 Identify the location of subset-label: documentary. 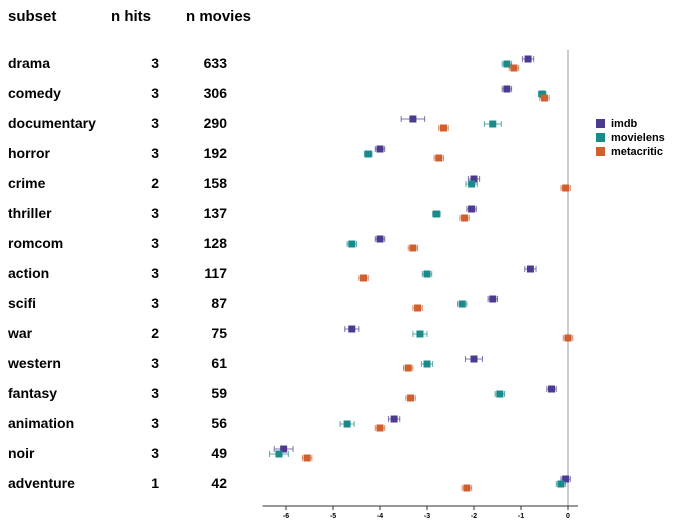
(52, 123).